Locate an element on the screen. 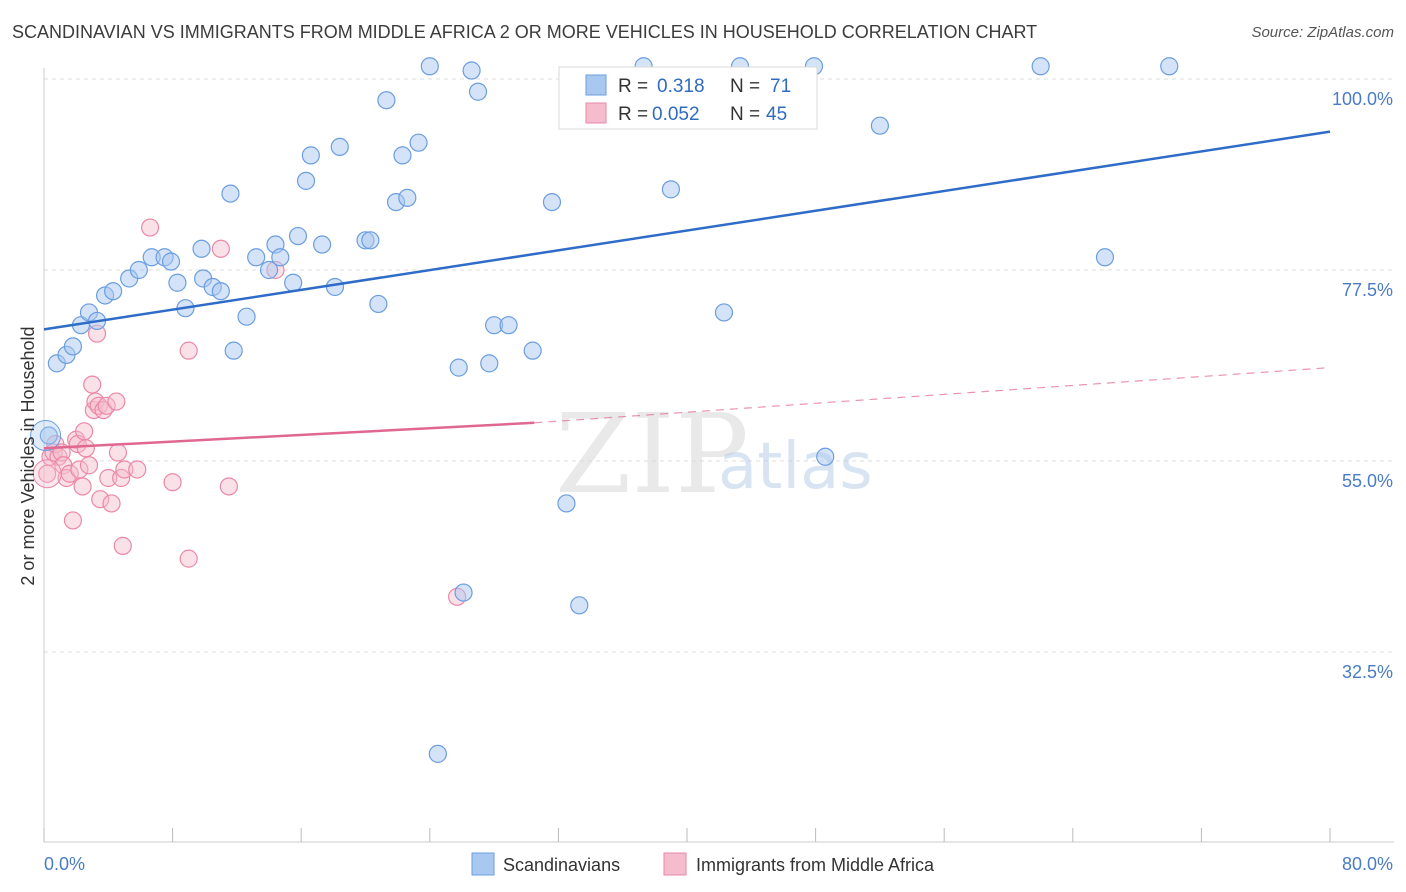 Image resolution: width=1406 pixels, height=892 pixels. bottom-legend-label-middle-africa: Immigrants from Middle Africa is located at coordinates (815, 865).